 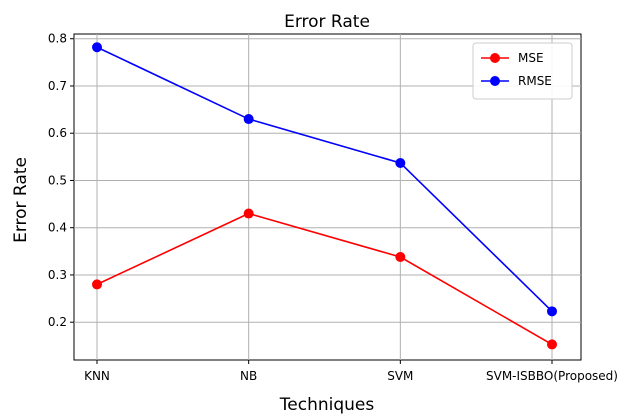 I want to click on y-axis-label: Error Rate, so click(x=21, y=200).